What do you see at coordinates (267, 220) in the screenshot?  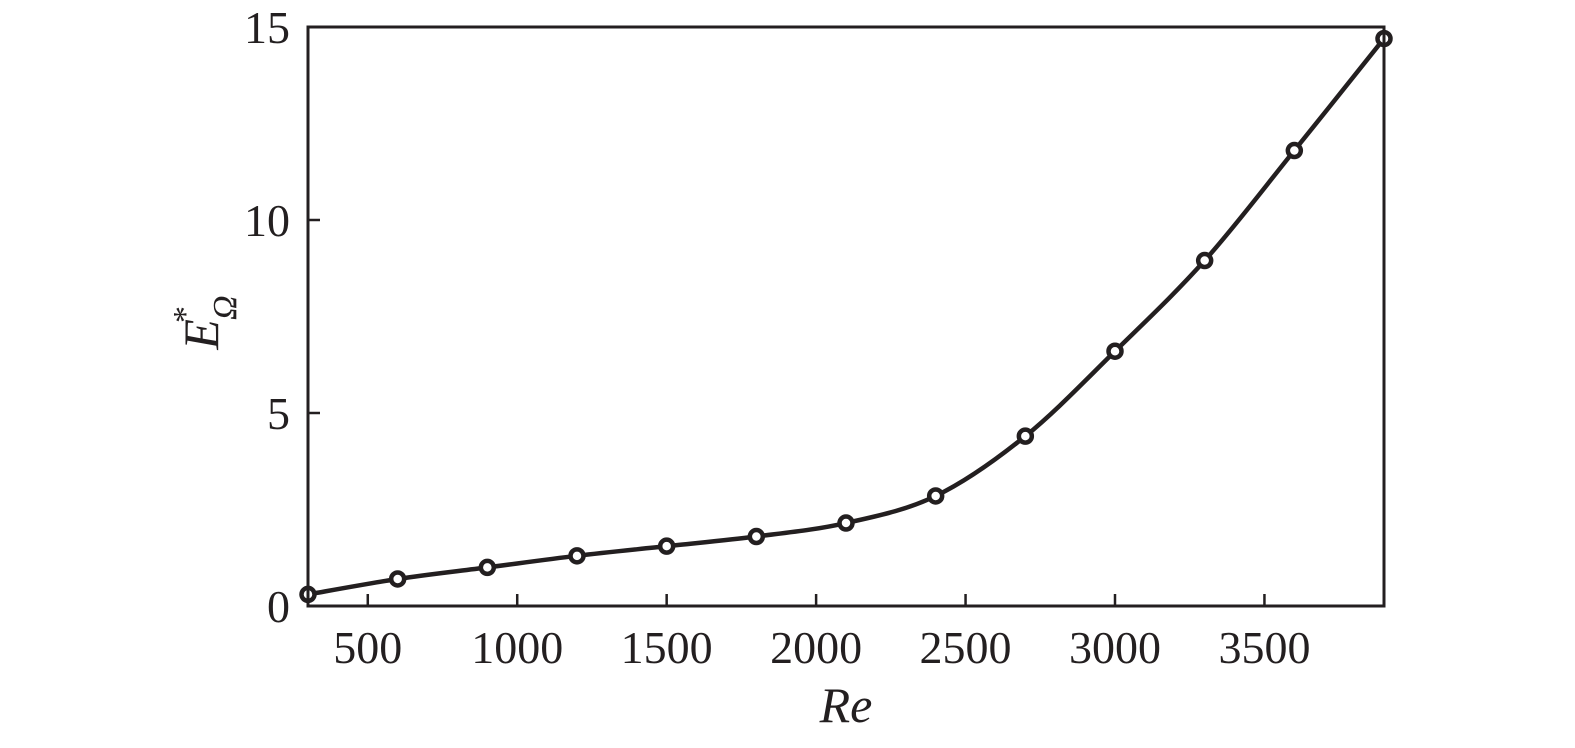 I see `y-tick-label: 10` at bounding box center [267, 220].